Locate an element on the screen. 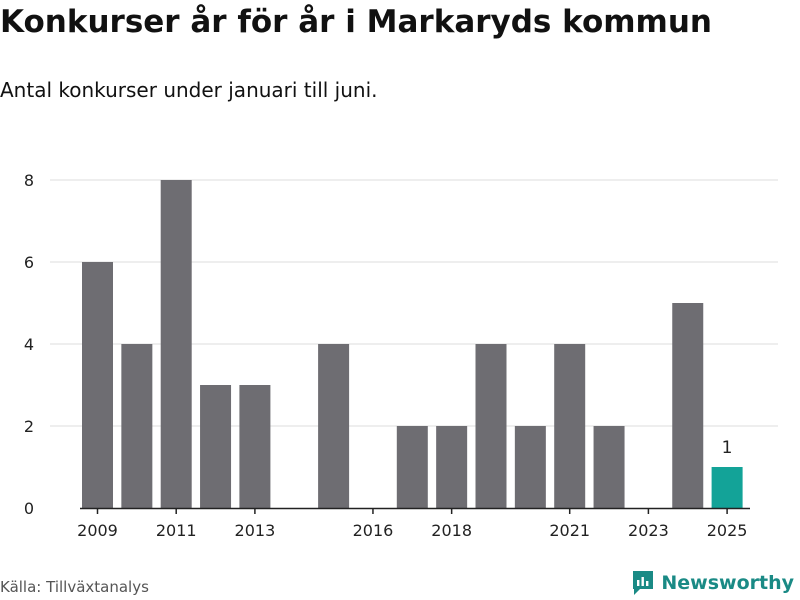  x-tick-label: 2016 is located at coordinates (373, 530).